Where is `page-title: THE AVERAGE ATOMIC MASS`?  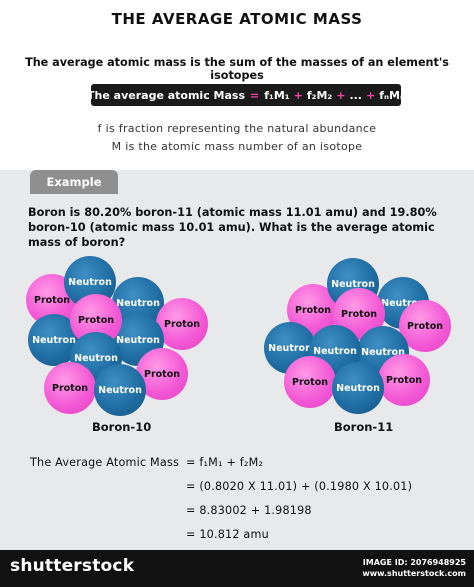 page-title: THE AVERAGE ATOMIC MASS is located at coordinates (237, 19).